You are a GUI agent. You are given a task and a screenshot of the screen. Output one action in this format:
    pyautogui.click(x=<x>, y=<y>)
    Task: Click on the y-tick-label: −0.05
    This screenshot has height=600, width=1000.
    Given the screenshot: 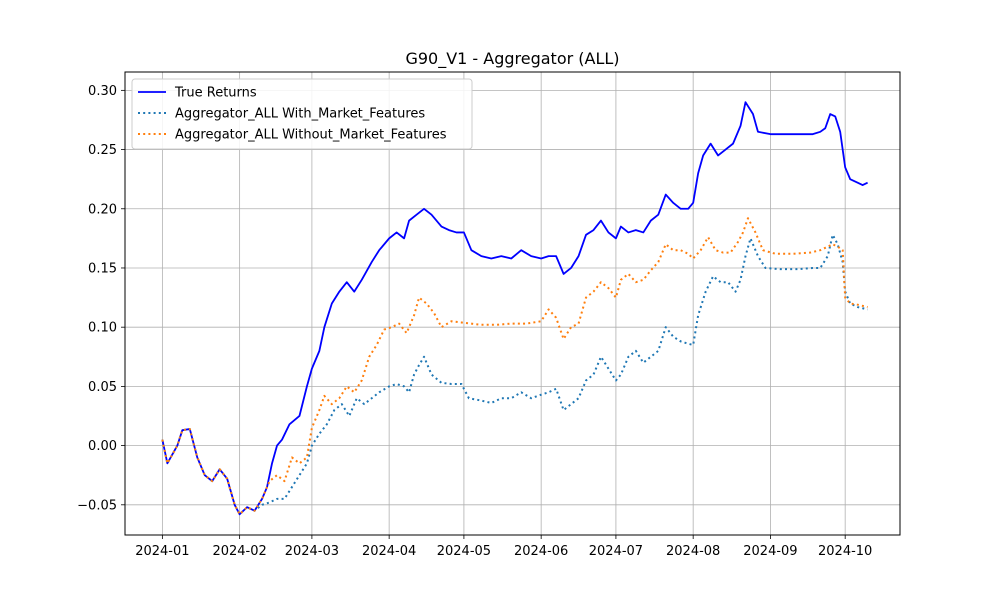 What is the action you would take?
    pyautogui.click(x=97, y=505)
    